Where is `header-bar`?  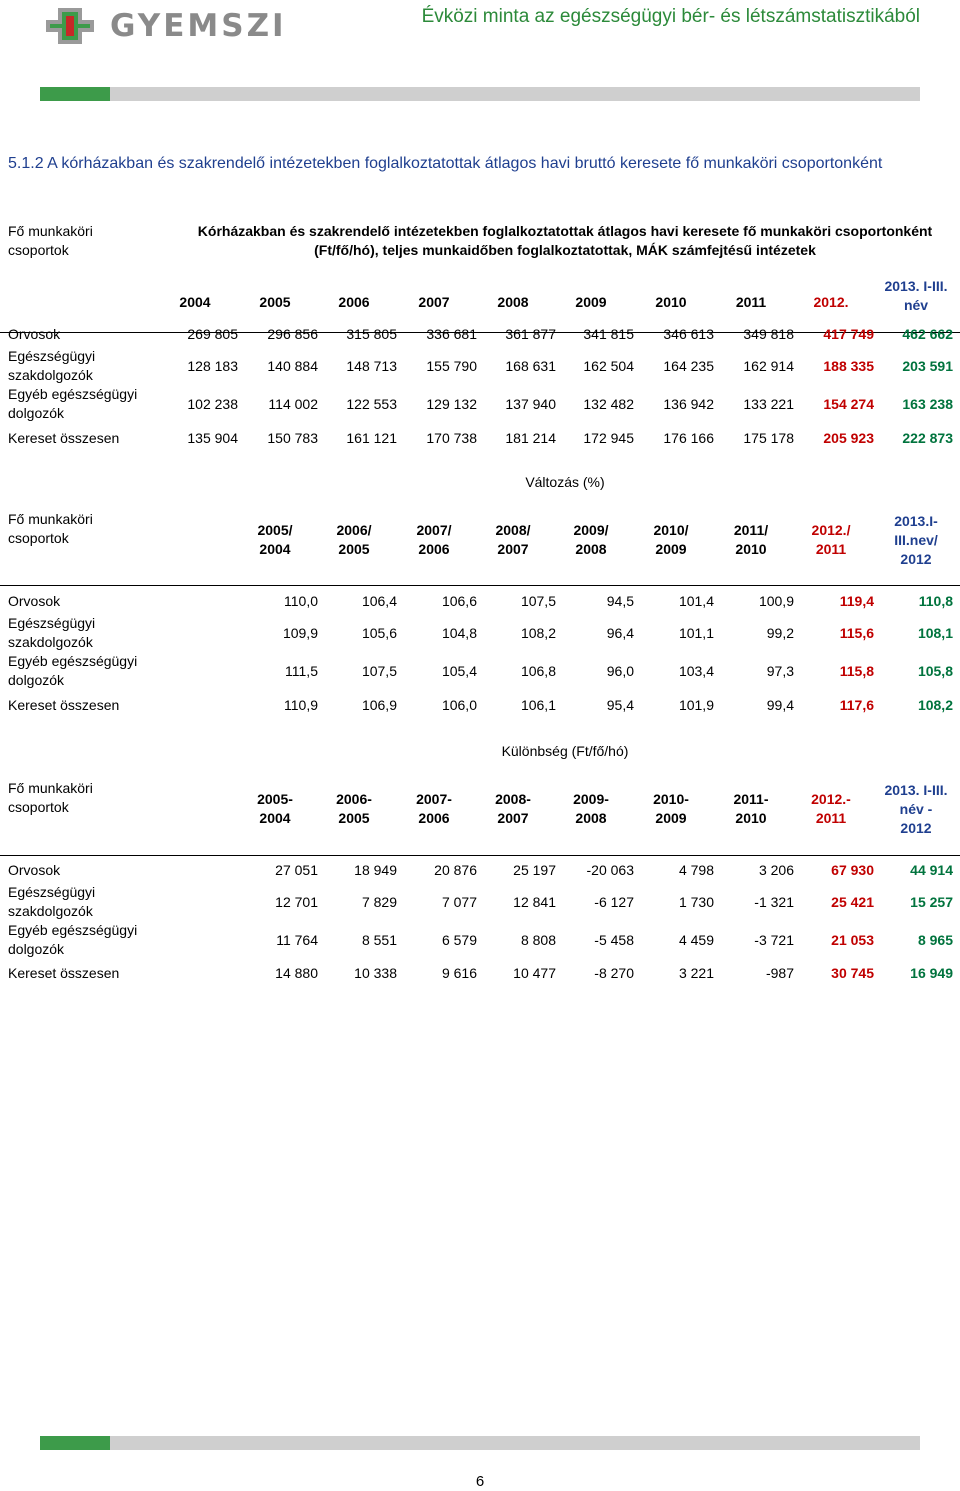
header-bar is located at coordinates (480, 94).